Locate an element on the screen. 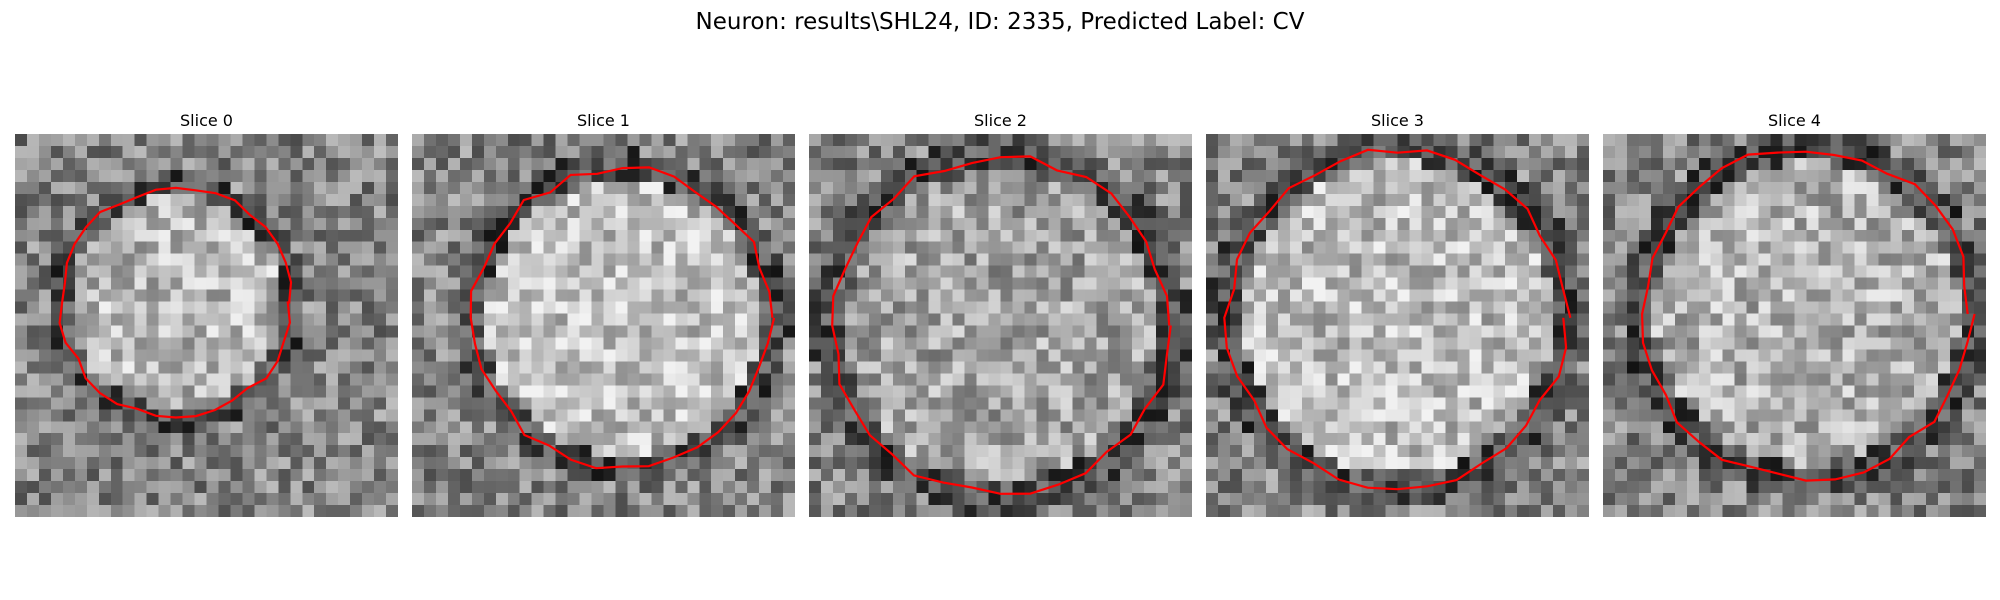  slice-panel-0: Slice 0 is located at coordinates (206, 312).